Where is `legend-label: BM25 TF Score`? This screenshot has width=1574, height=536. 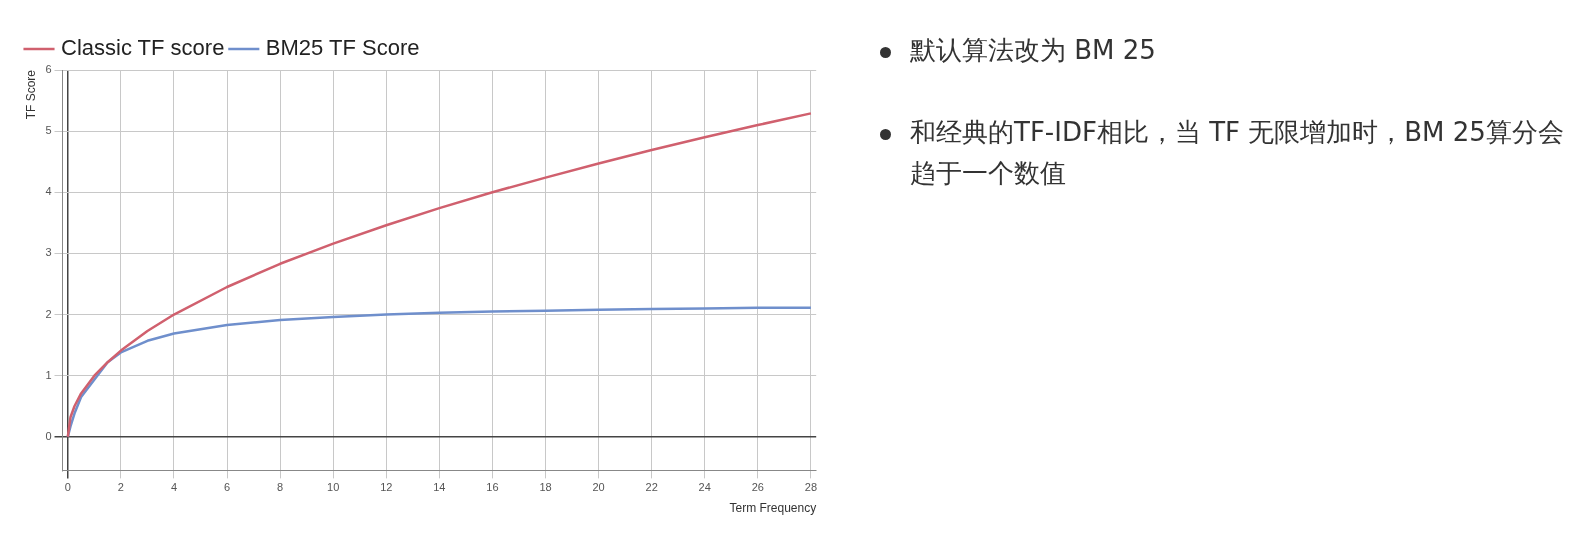 legend-label: BM25 TF Score is located at coordinates (342, 48).